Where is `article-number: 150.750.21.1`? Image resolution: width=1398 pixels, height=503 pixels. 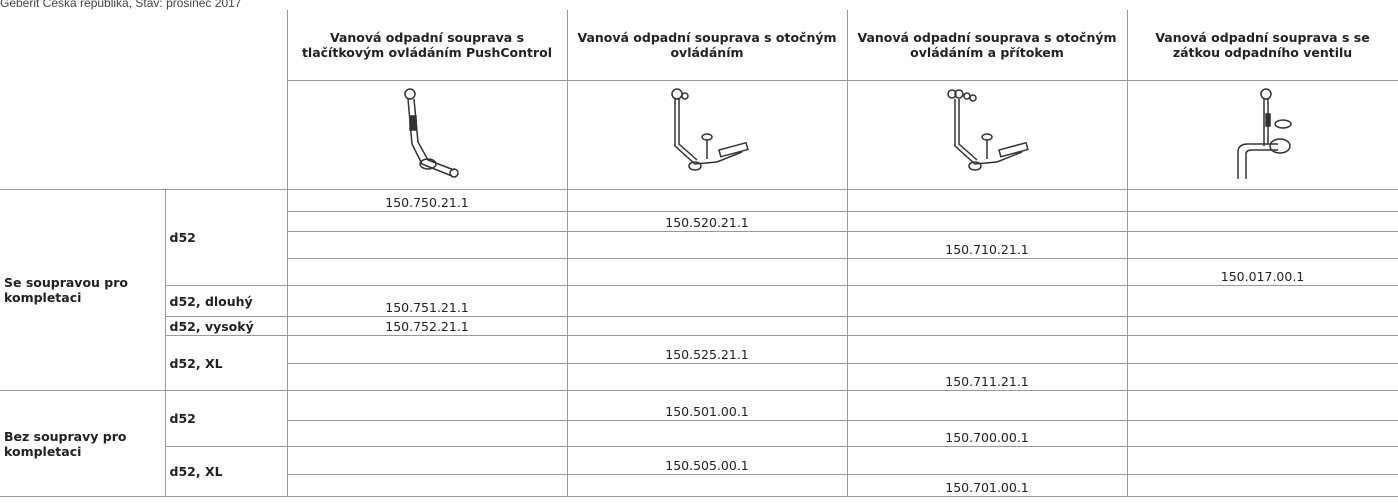 article-number: 150.750.21.1 is located at coordinates (427, 200).